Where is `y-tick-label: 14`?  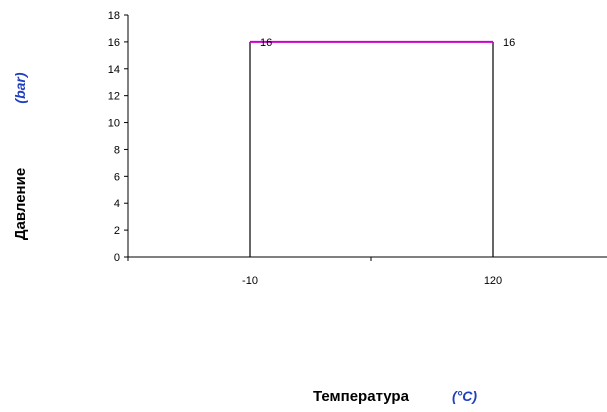 y-tick-label: 14 is located at coordinates (114, 70).